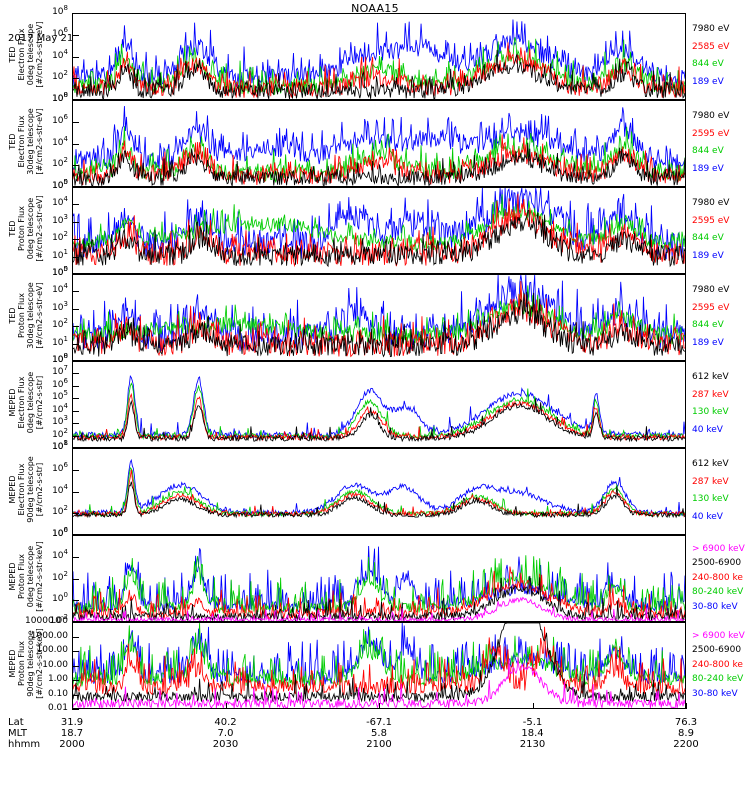 This screenshot has height=800, width=750. Describe the element at coordinates (60, 341) in the screenshot. I see `y-tick-label: 10¹` at that location.